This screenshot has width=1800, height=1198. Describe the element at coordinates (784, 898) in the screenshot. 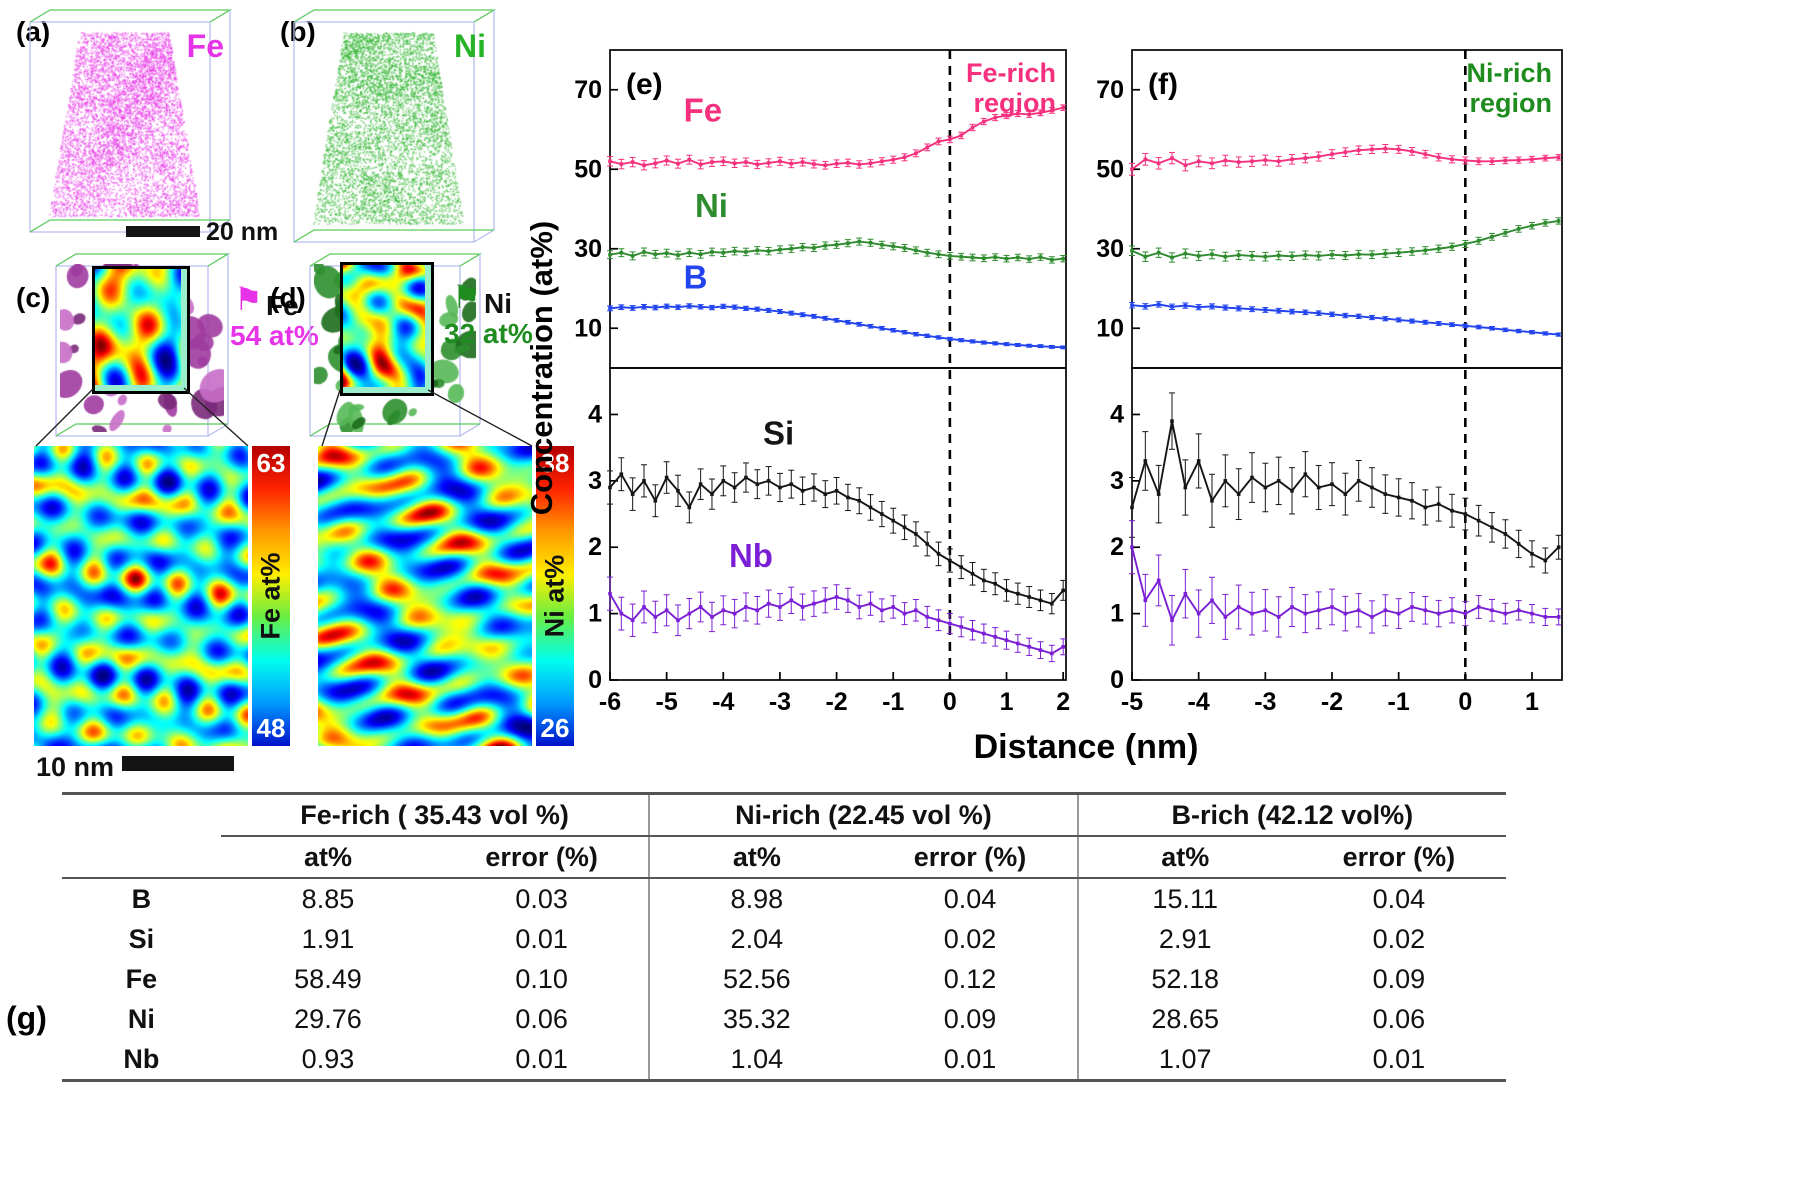

I see `table-row: B 8.85 0.03 8.98 0.04 15.11 0.04` at that location.